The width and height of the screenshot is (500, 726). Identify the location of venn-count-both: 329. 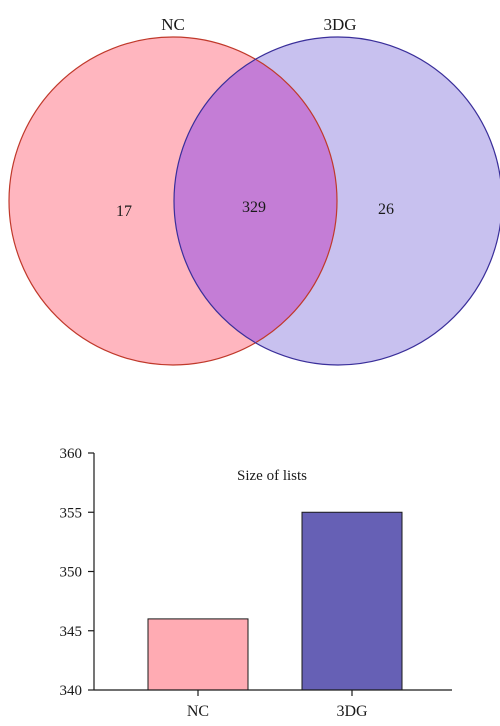
(254, 207).